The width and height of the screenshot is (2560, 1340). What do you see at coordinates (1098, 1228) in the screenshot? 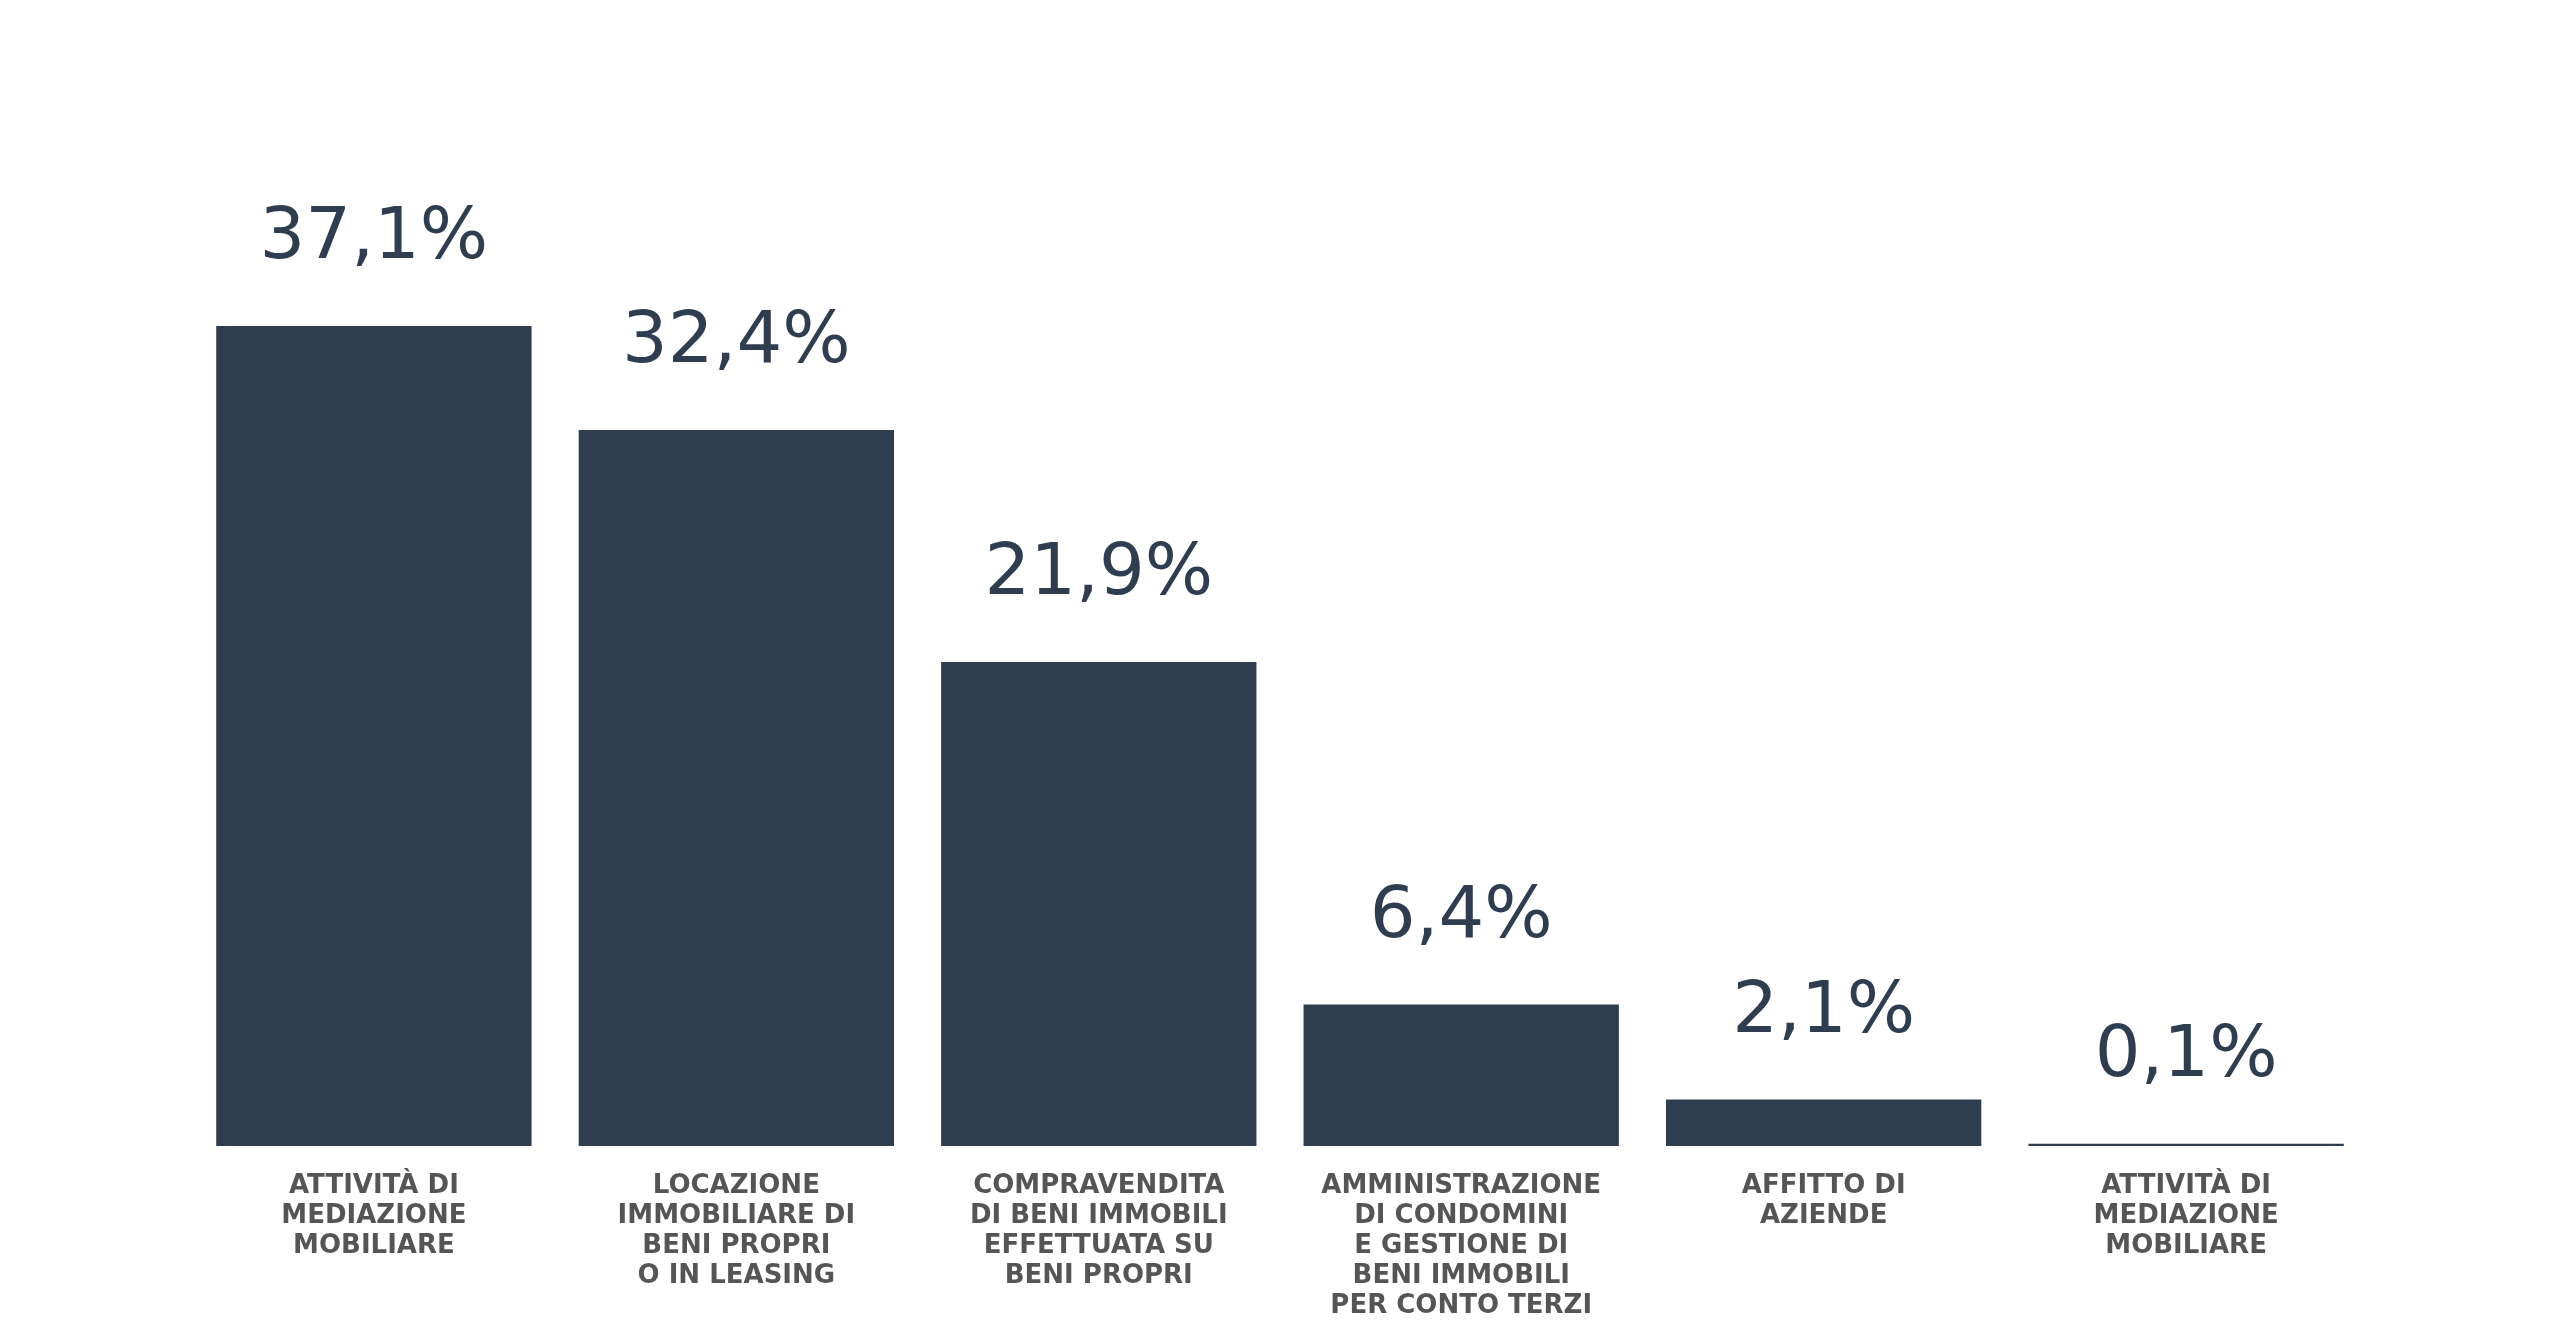
I see `x-tick-label: COMPRAVENDITA DI BENI IMMOBILI EFFETTUATA SU BENI PROPRI` at bounding box center [1098, 1228].